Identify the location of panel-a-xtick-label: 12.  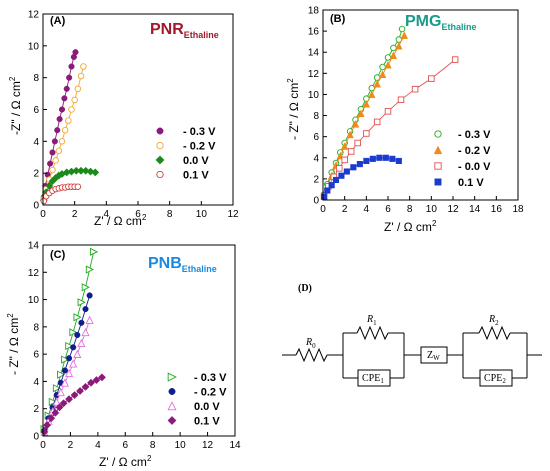
(233, 214).